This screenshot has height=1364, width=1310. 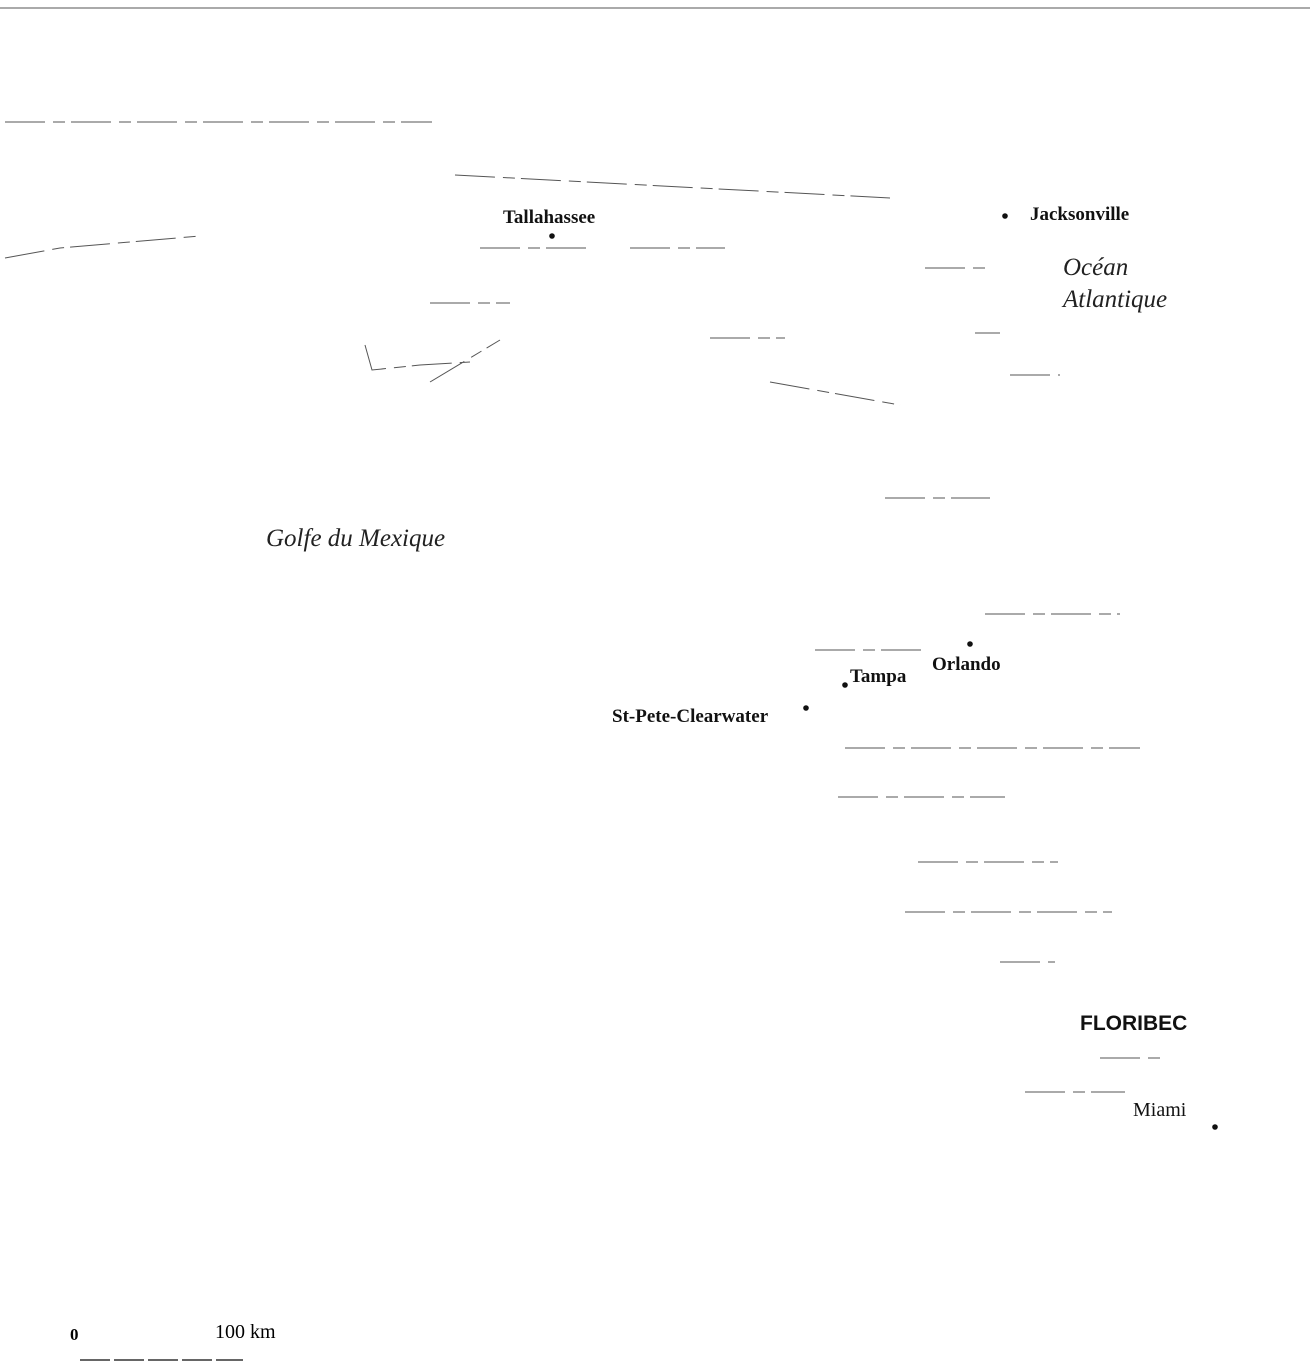 I want to click on gulf-label: Golfe du Mexique, so click(x=355, y=538).